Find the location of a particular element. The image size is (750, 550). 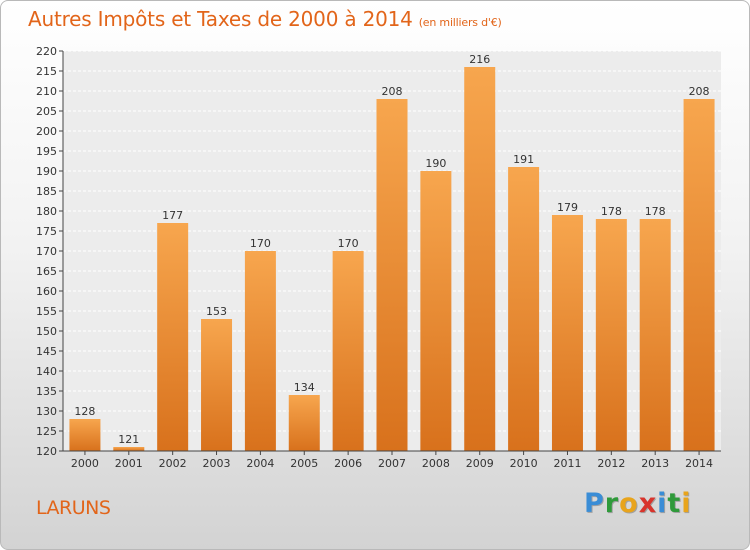

y-tick-label: 155 is located at coordinates (46, 311).